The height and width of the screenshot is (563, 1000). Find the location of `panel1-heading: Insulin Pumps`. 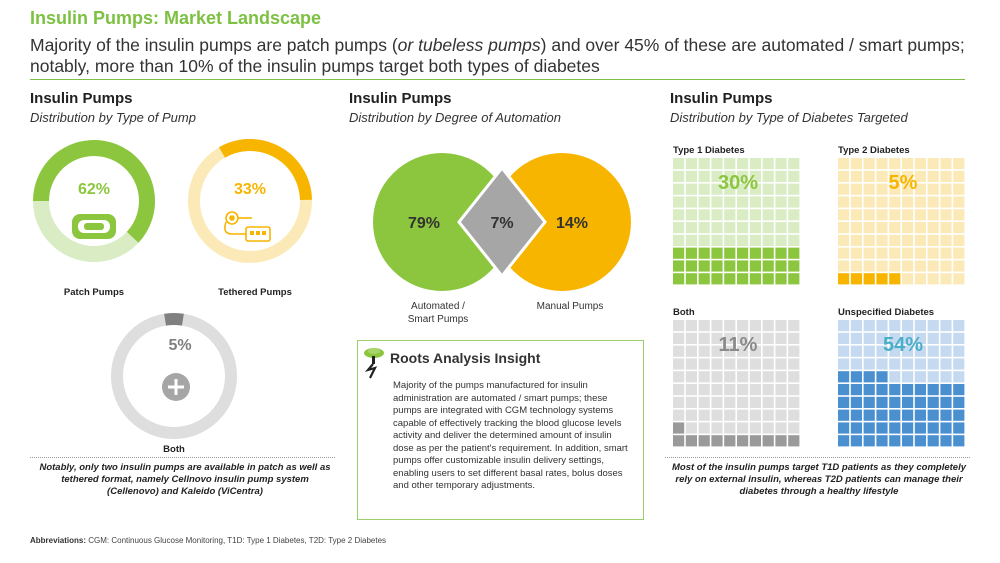

panel1-heading: Insulin Pumps is located at coordinates (81, 98).